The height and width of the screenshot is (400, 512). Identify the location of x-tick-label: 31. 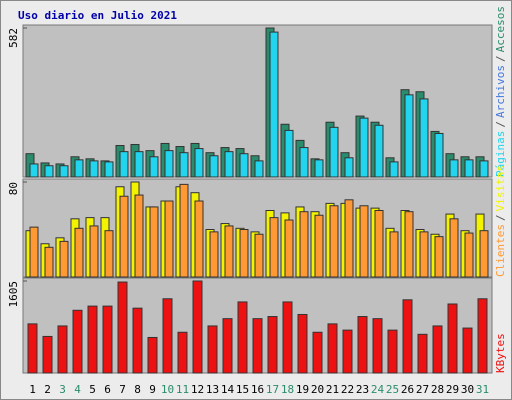
(482, 389).